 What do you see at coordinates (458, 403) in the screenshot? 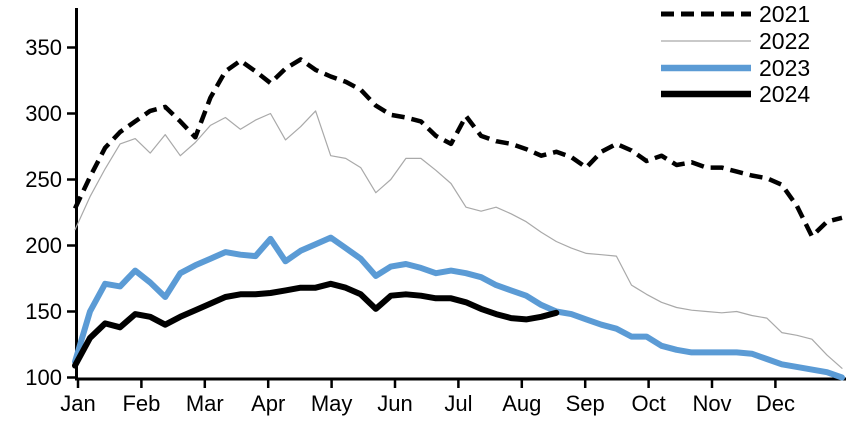
I see `x-tick-label: Jul` at bounding box center [458, 403].